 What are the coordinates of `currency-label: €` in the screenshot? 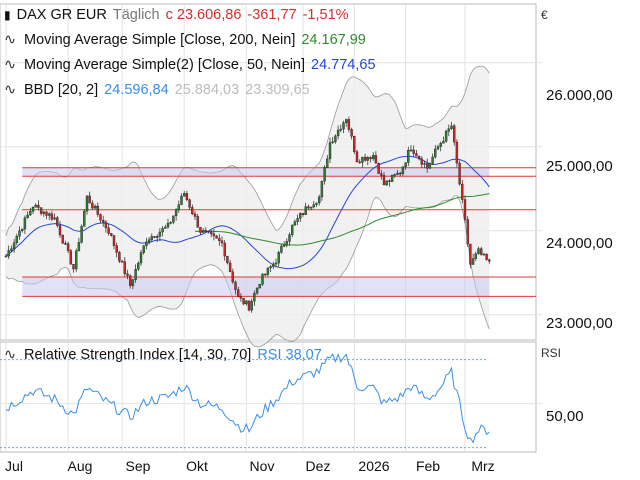 It's located at (544, 15).